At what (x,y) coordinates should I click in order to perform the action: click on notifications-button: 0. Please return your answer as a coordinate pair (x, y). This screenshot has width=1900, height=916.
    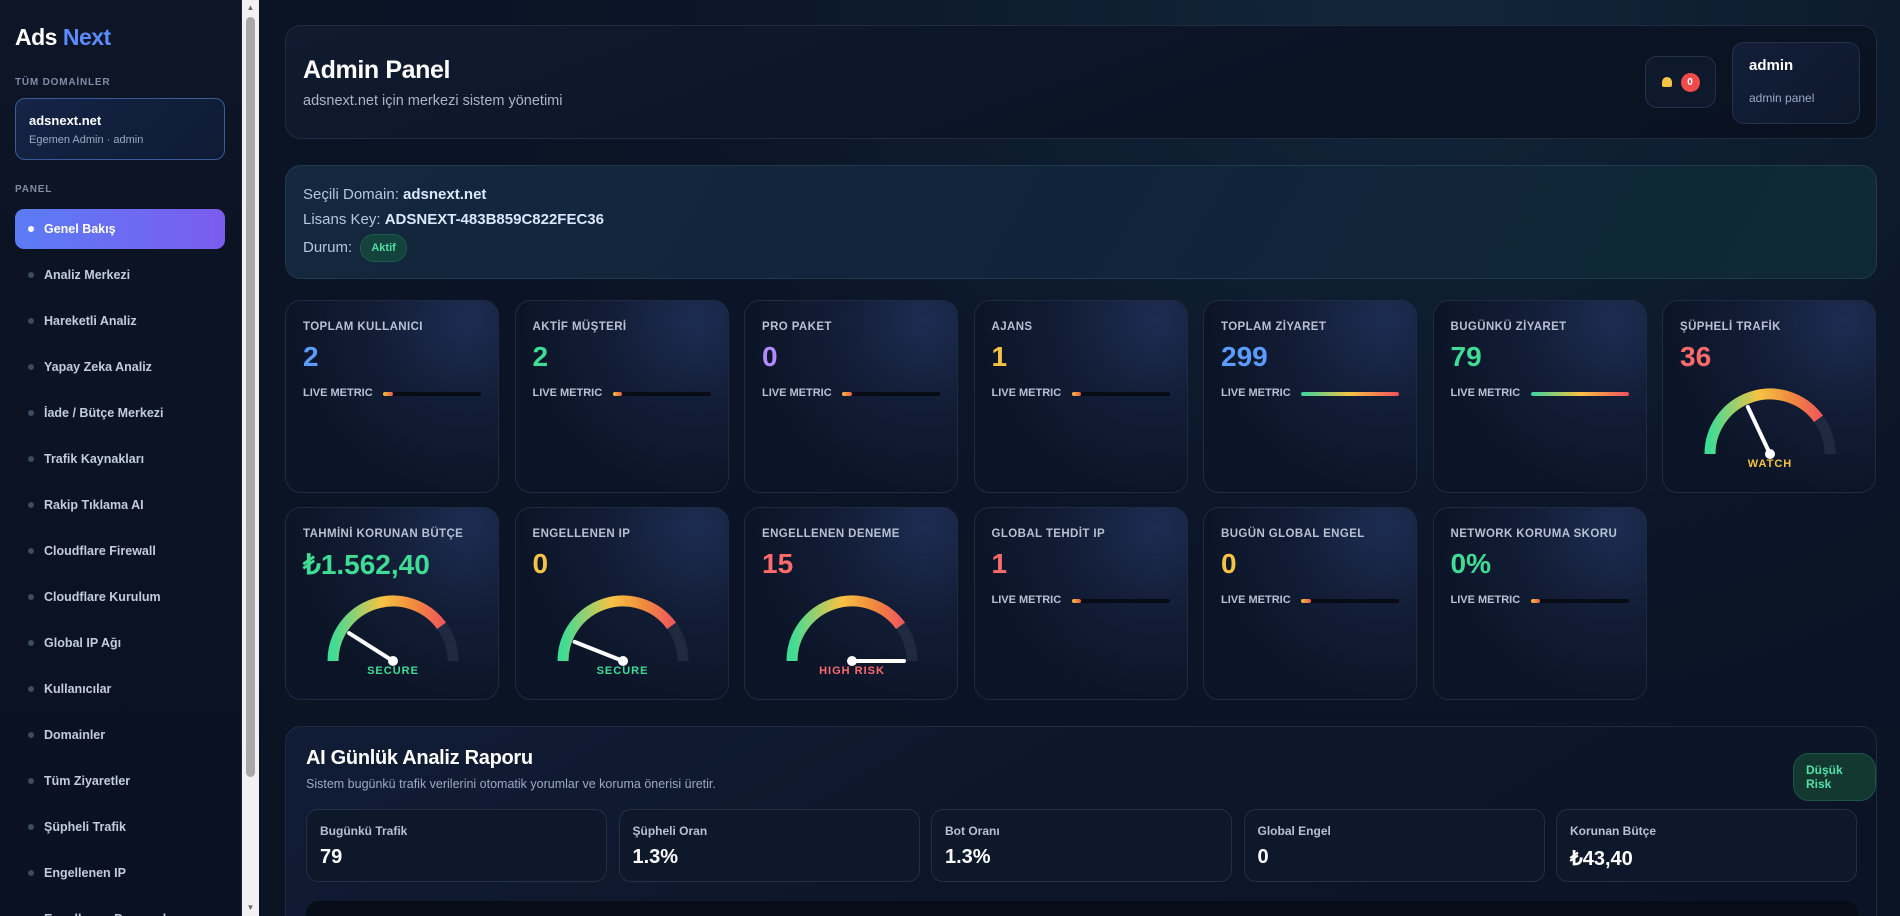
    Looking at the image, I should click on (1680, 82).